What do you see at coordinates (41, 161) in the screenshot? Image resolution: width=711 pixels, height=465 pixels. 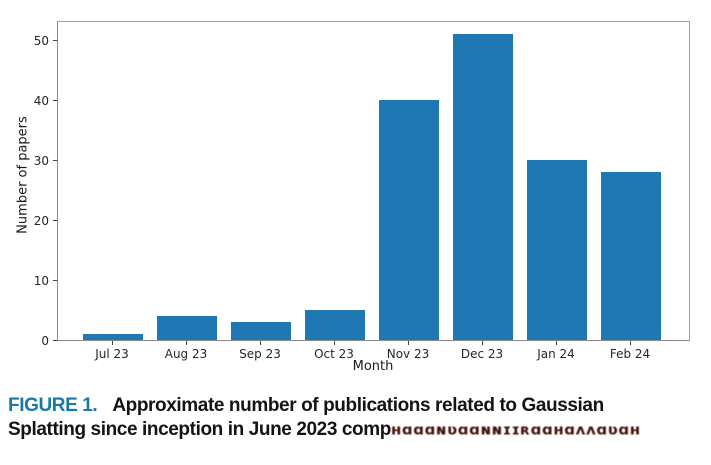 I see `y-tick-label: 30` at bounding box center [41, 161].